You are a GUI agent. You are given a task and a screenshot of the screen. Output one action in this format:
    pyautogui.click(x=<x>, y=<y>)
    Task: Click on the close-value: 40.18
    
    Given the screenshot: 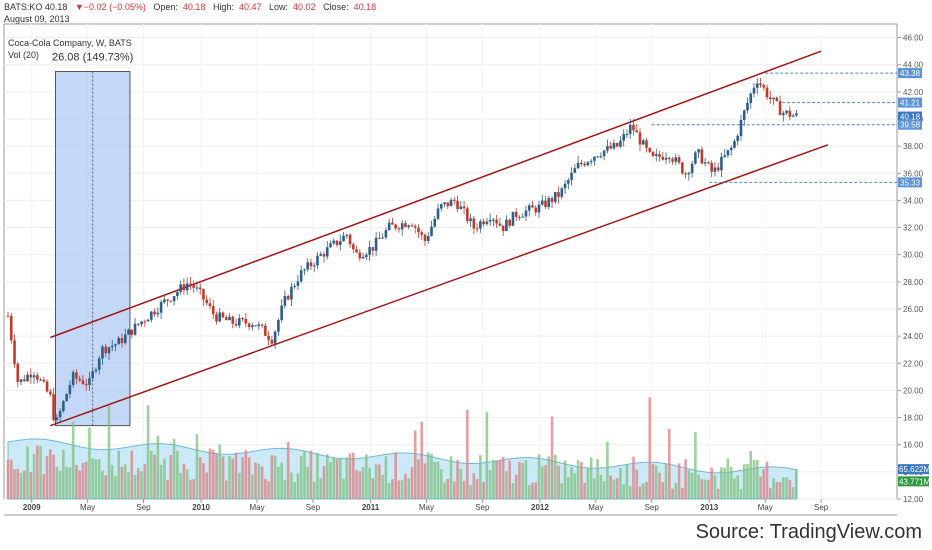 What is the action you would take?
    pyautogui.click(x=365, y=7)
    